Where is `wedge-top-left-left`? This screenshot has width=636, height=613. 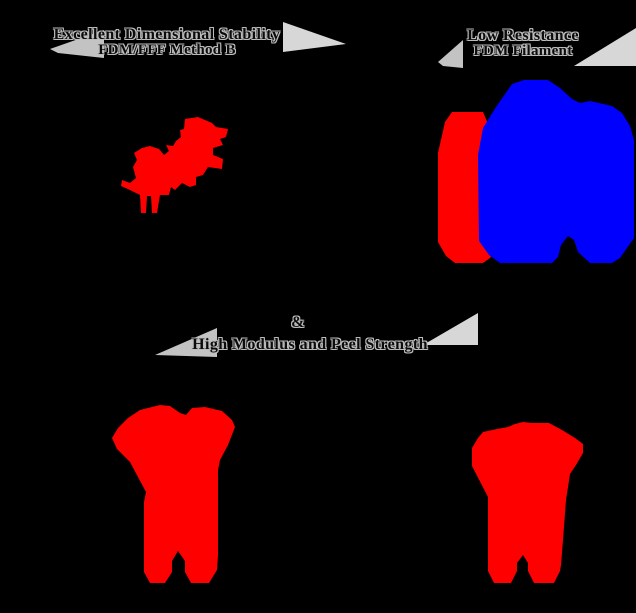 wedge-top-left-left is located at coordinates (77, 44).